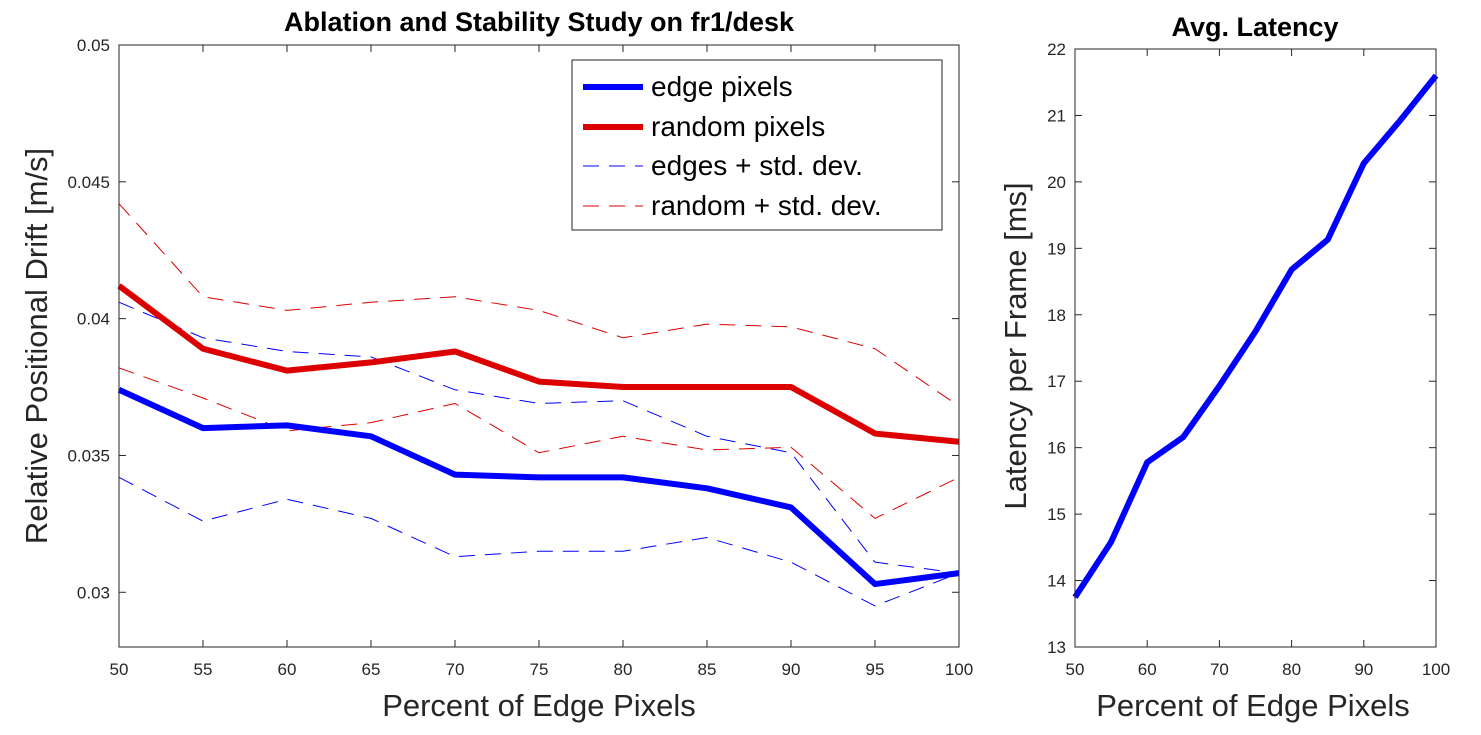 This screenshot has width=1481, height=735. What do you see at coordinates (36, 346) in the screenshot?
I see `y-axis-label: Relative Positional Drift [m/s]` at bounding box center [36, 346].